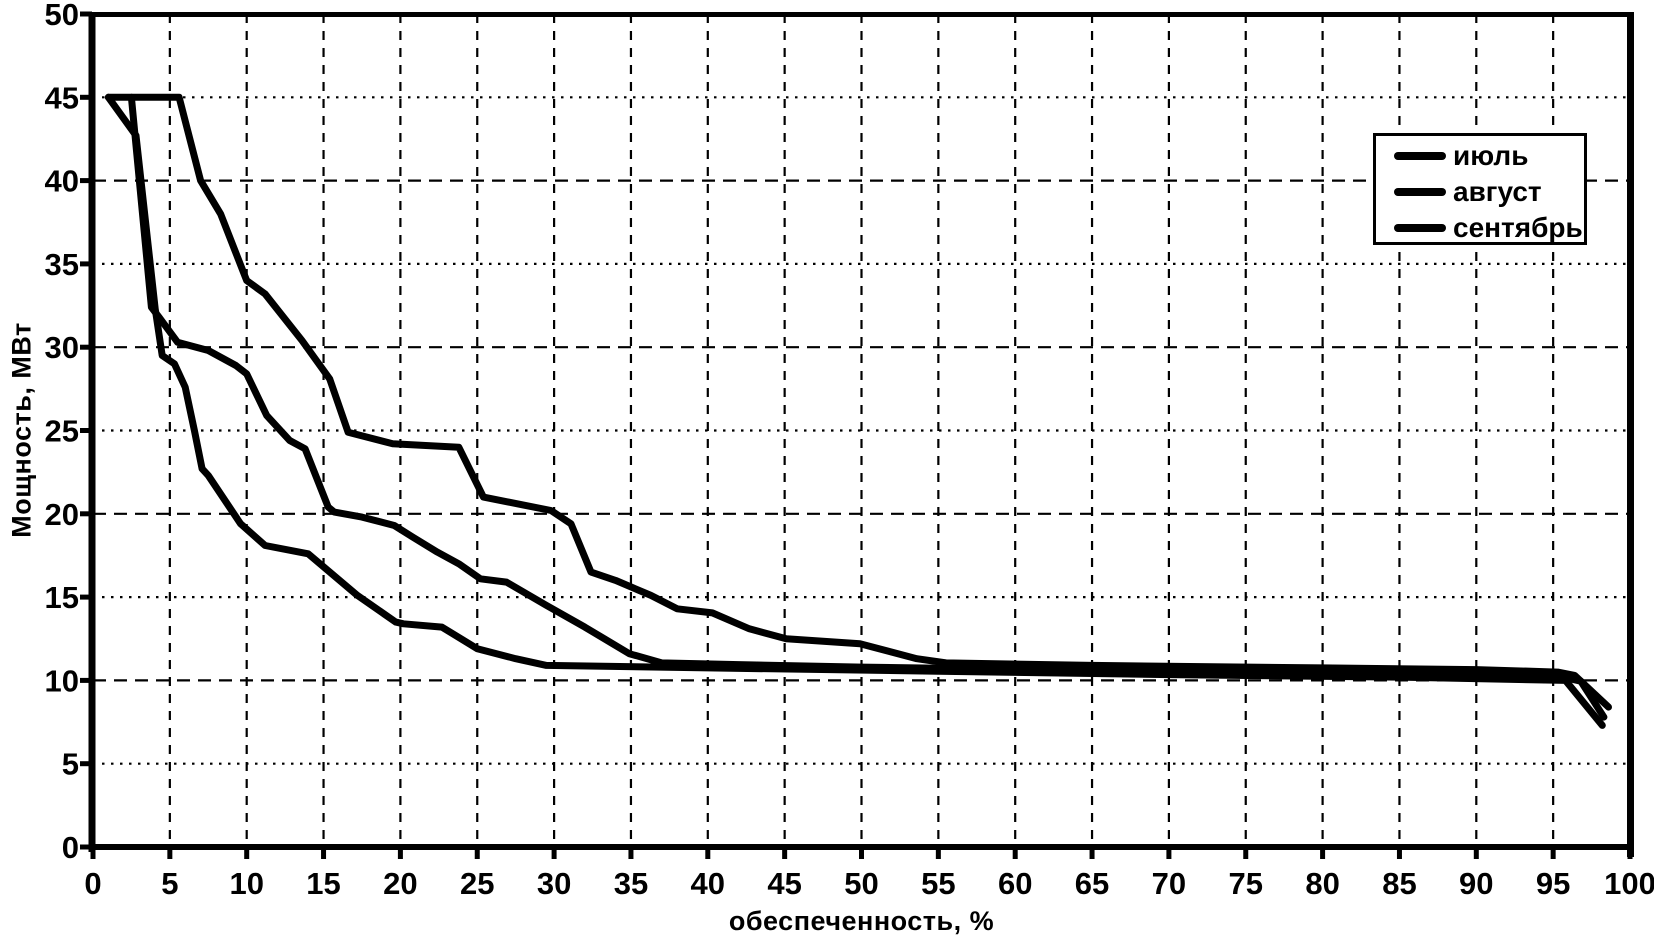 The height and width of the screenshot is (945, 1654). Describe the element at coordinates (1322, 883) in the screenshot. I see `x-tick-label-80: 80` at that location.